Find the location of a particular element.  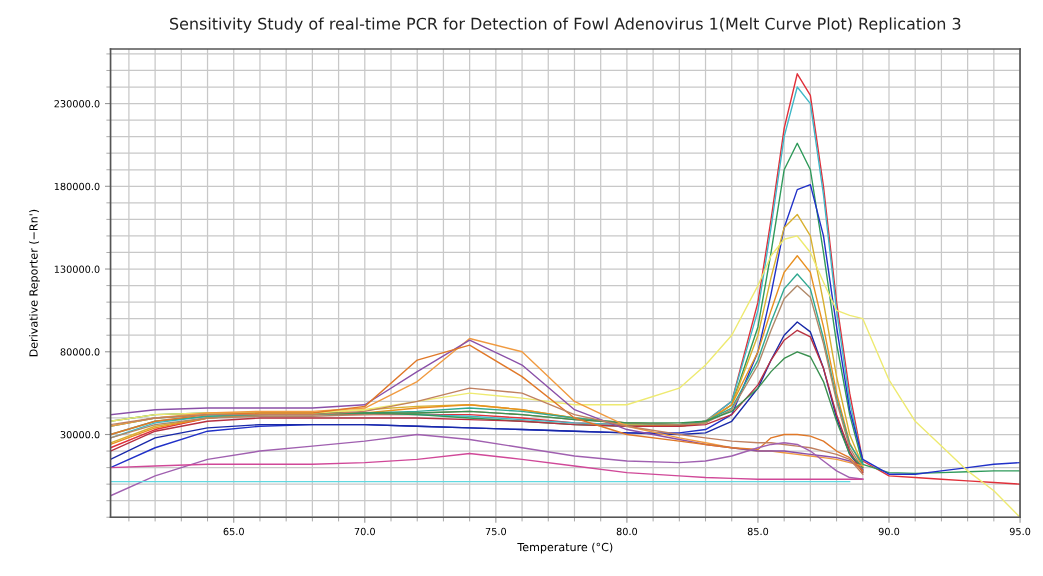

x-tick-label: 65.0 is located at coordinates (233, 531).